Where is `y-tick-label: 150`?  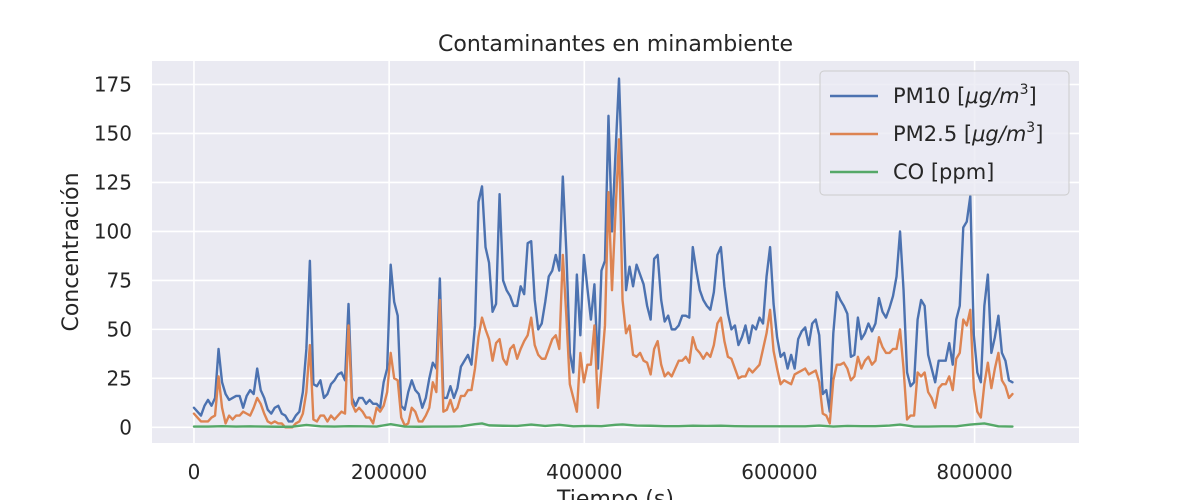
y-tick-label: 150 is located at coordinates (113, 133).